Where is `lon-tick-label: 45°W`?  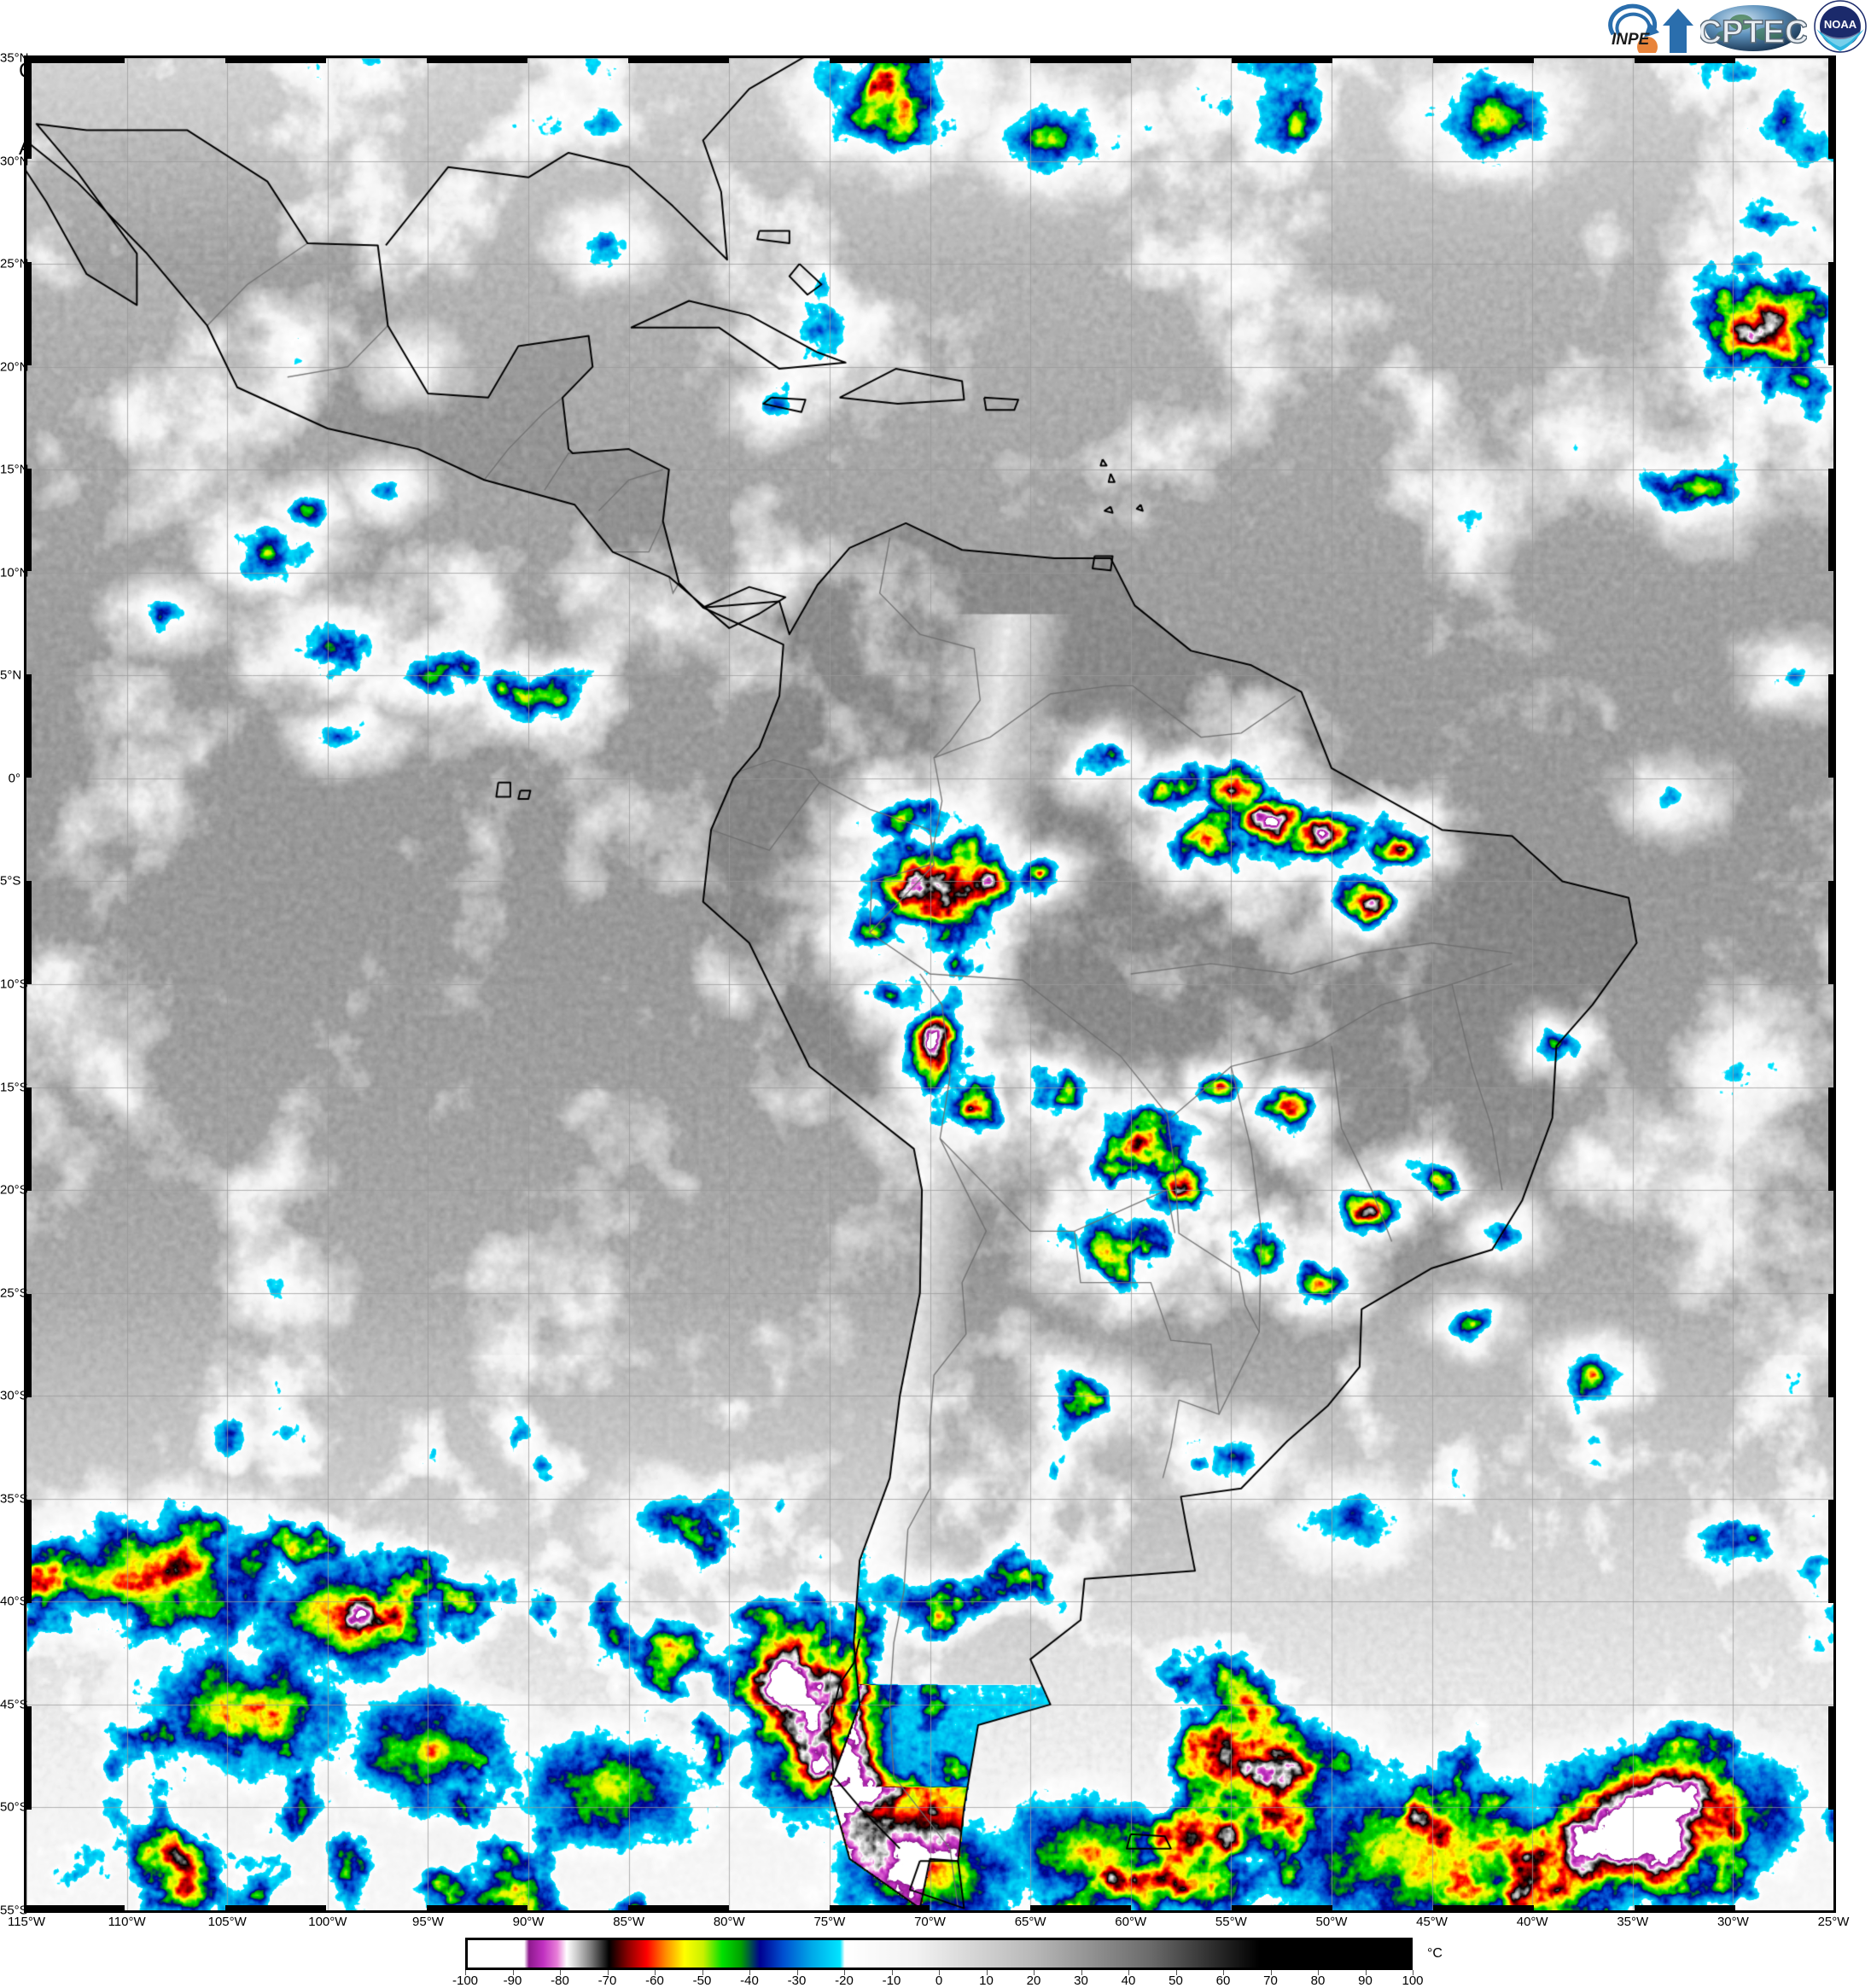 lon-tick-label: 45°W is located at coordinates (1432, 1922).